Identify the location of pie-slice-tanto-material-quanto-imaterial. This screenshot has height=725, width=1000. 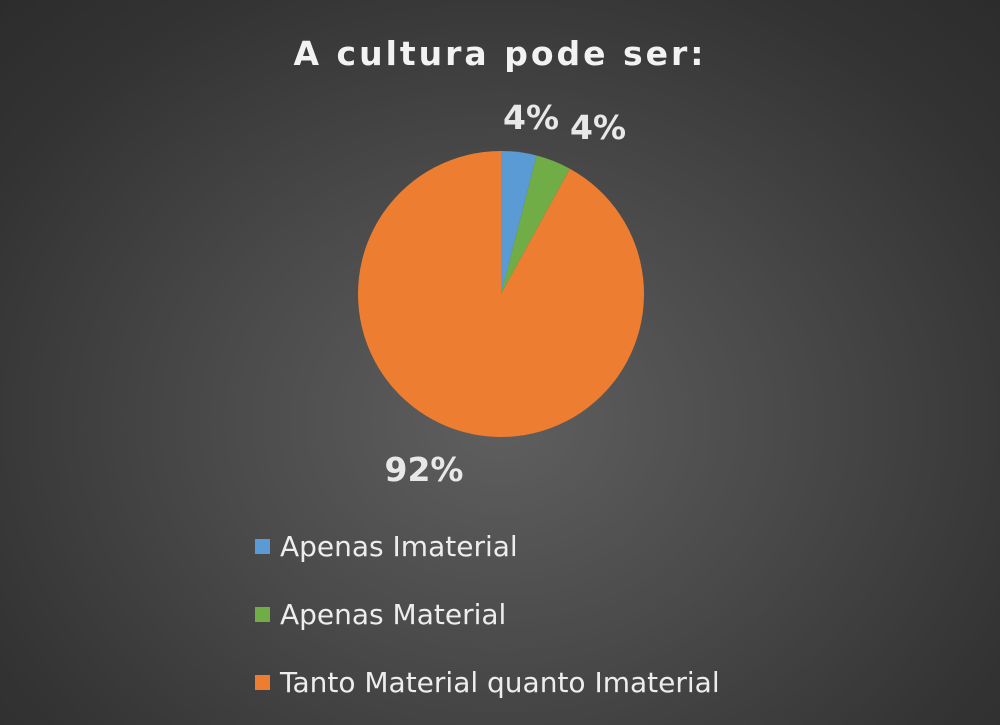
(501, 294).